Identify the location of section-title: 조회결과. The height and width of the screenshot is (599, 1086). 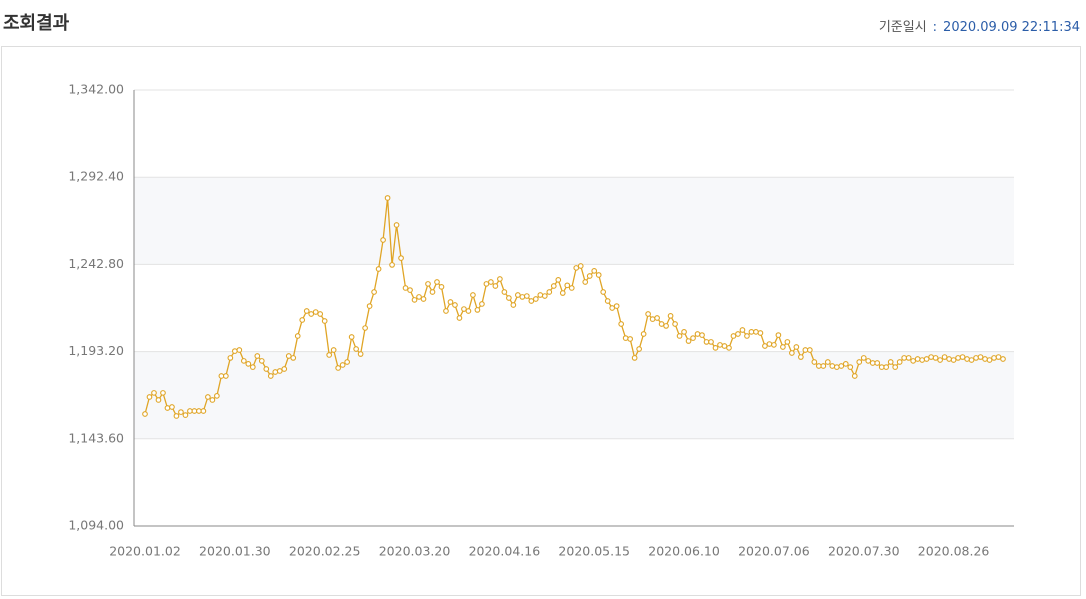
(36, 23).